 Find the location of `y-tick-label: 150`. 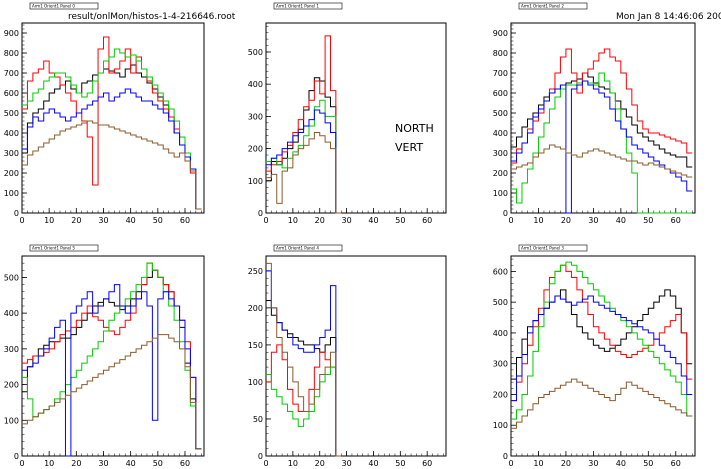

y-tick-label: 150 is located at coordinates (255, 345).